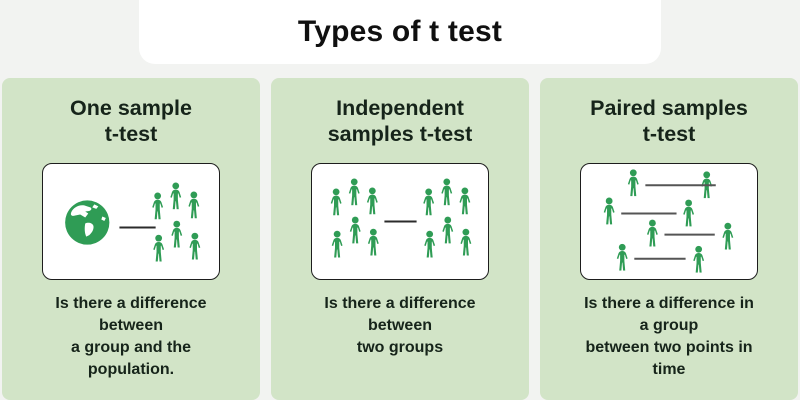 Image resolution: width=800 pixels, height=400 pixels. What do you see at coordinates (669, 108) in the screenshot?
I see `panel-title-line: Paired samples` at bounding box center [669, 108].